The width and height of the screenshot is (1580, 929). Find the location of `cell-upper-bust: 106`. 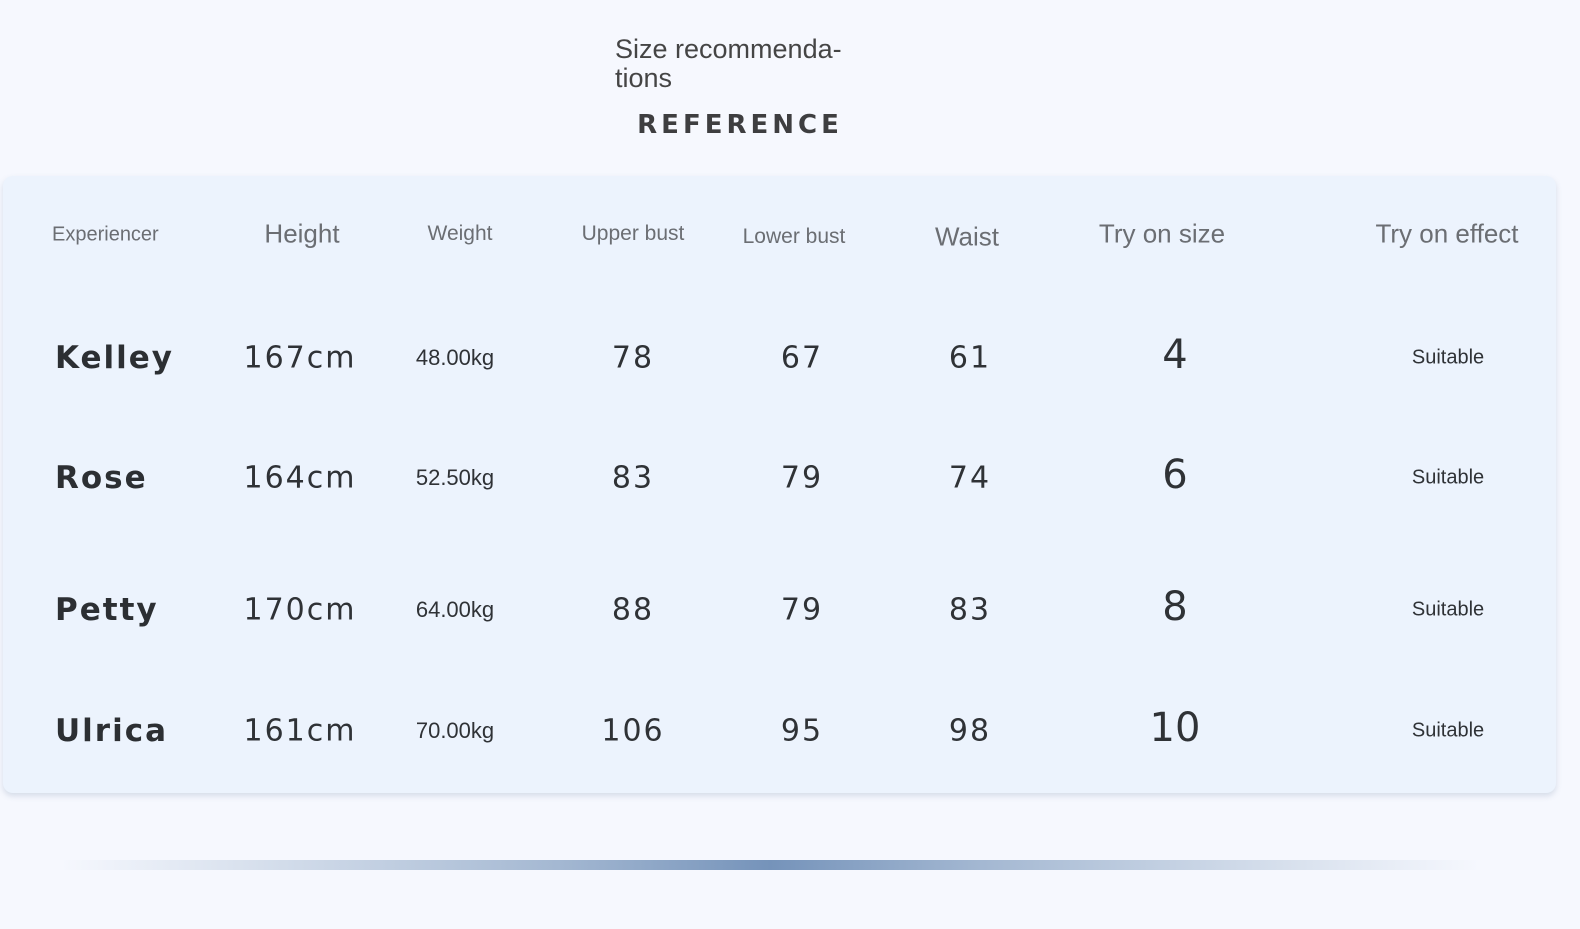

cell-upper-bust: 106 is located at coordinates (633, 731).